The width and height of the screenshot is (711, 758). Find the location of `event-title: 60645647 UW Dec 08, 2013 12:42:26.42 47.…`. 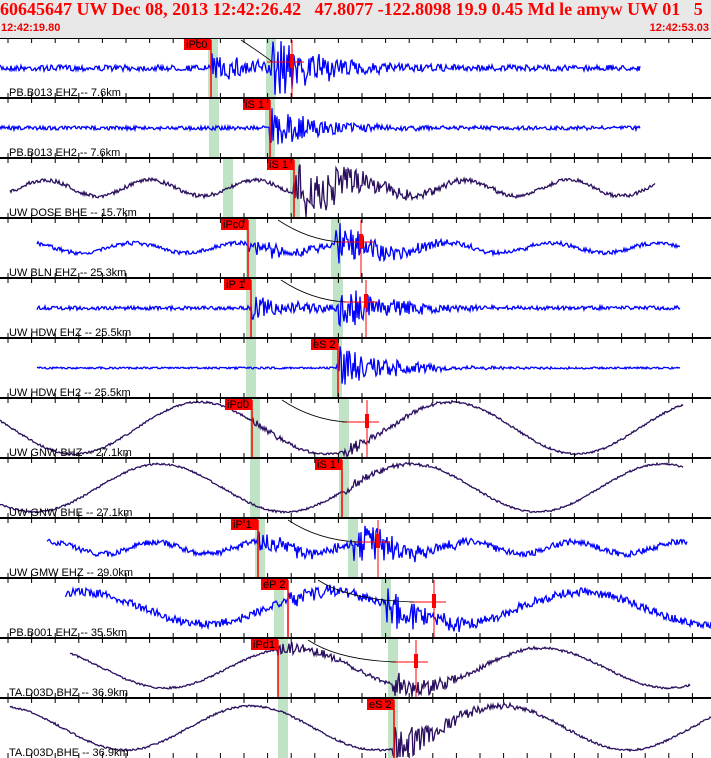

event-title: 60645647 UW Dec 08, 2013 12:42:26.42 47.… is located at coordinates (351, 9).